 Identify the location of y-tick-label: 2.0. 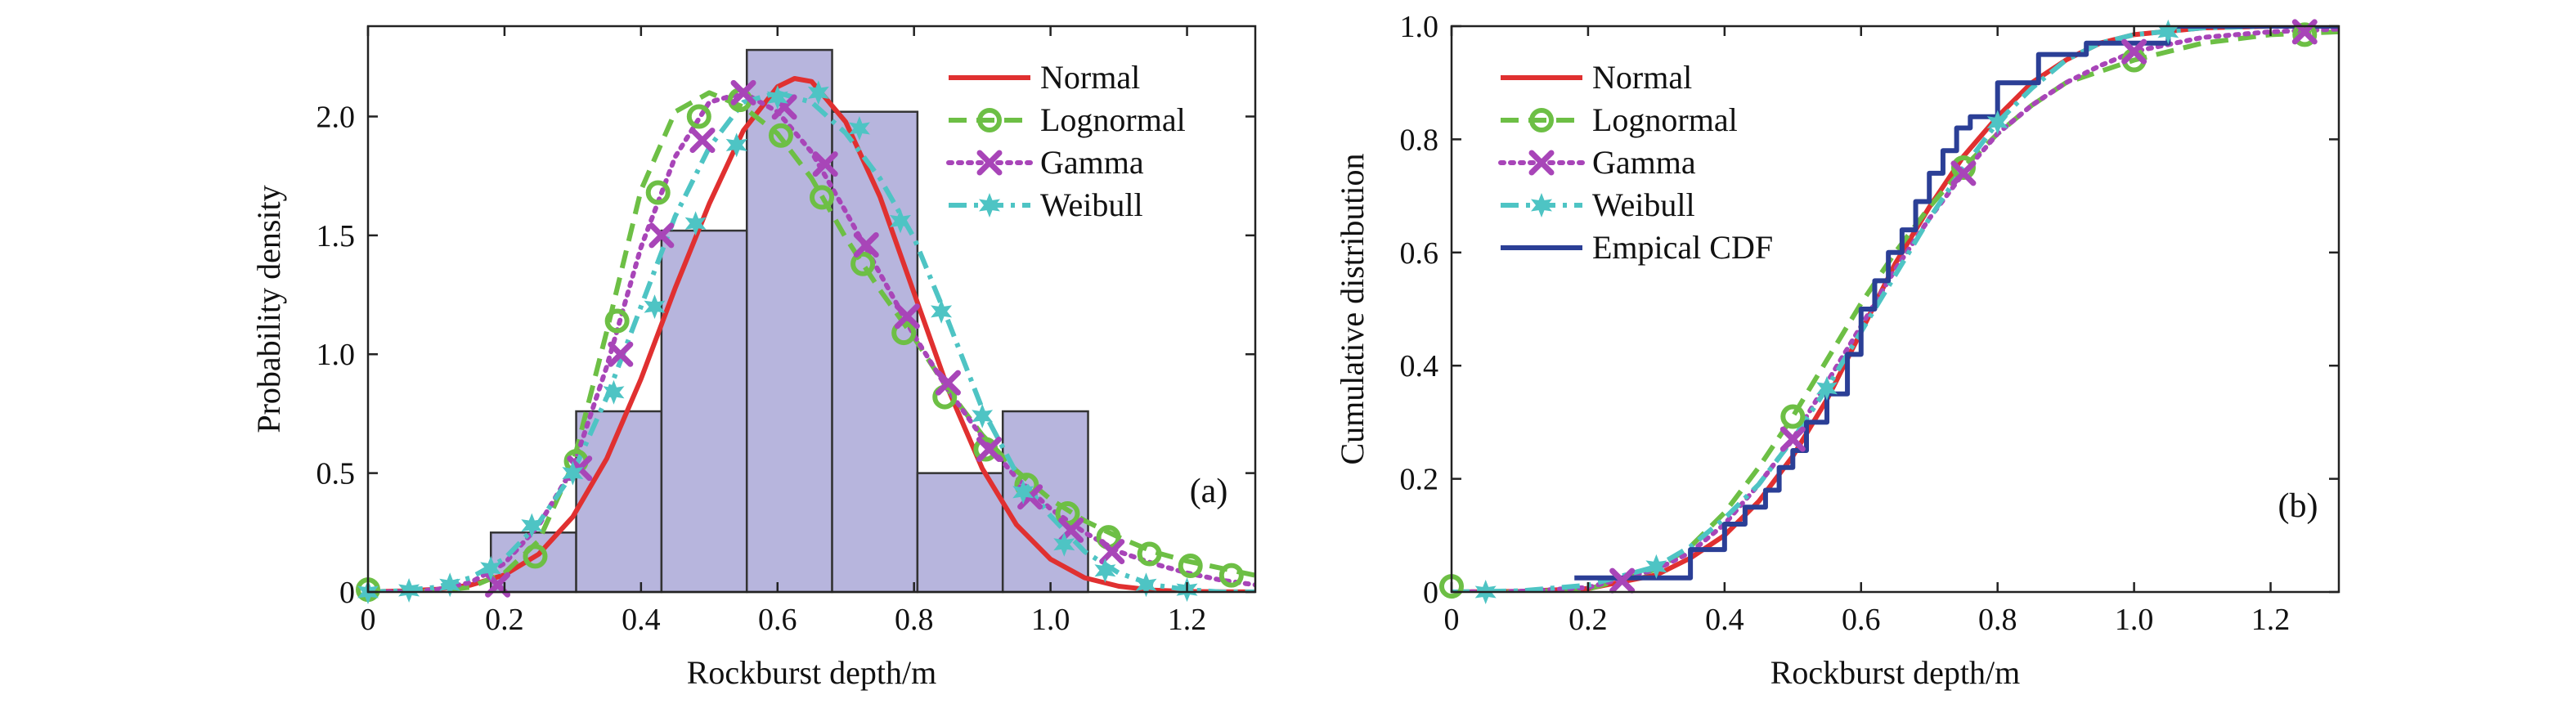
(336, 117).